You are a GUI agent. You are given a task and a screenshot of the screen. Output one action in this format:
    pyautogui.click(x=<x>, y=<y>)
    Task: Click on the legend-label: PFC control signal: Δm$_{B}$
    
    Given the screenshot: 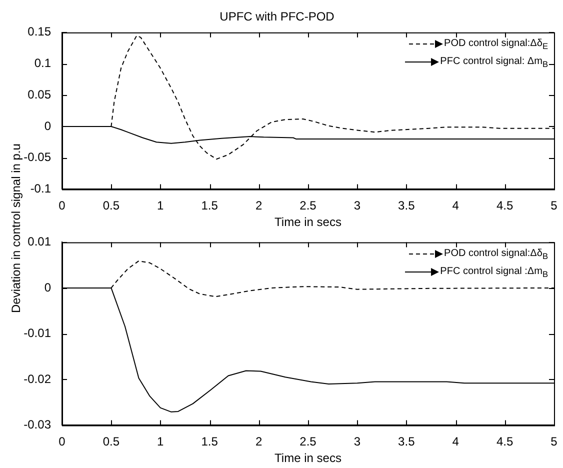 What is the action you would take?
    pyautogui.click(x=494, y=63)
    